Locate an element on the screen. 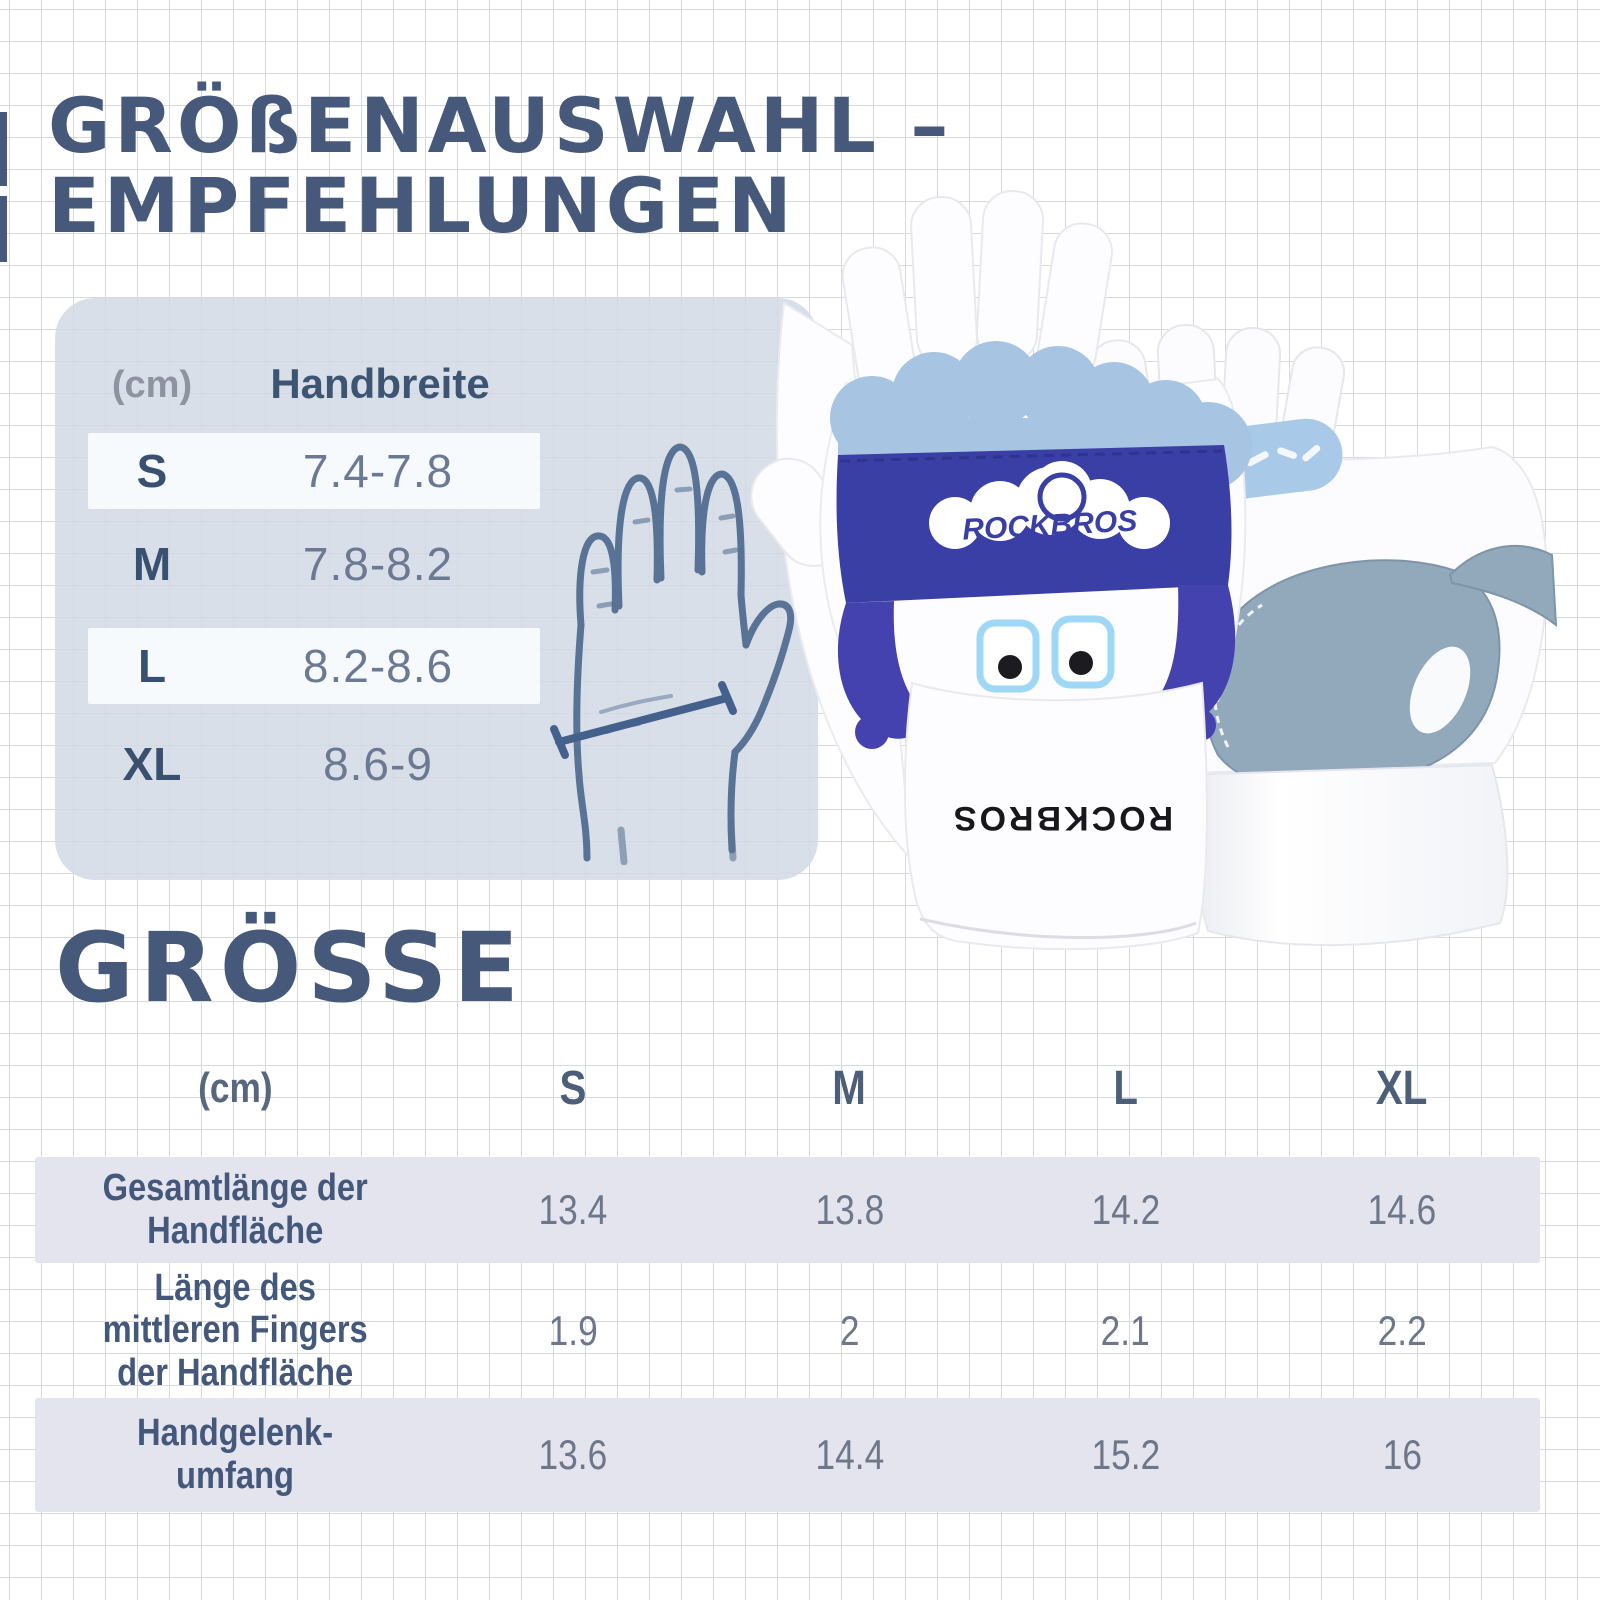  detail-table-header: (cm) S M L XL is located at coordinates (787, 1088).